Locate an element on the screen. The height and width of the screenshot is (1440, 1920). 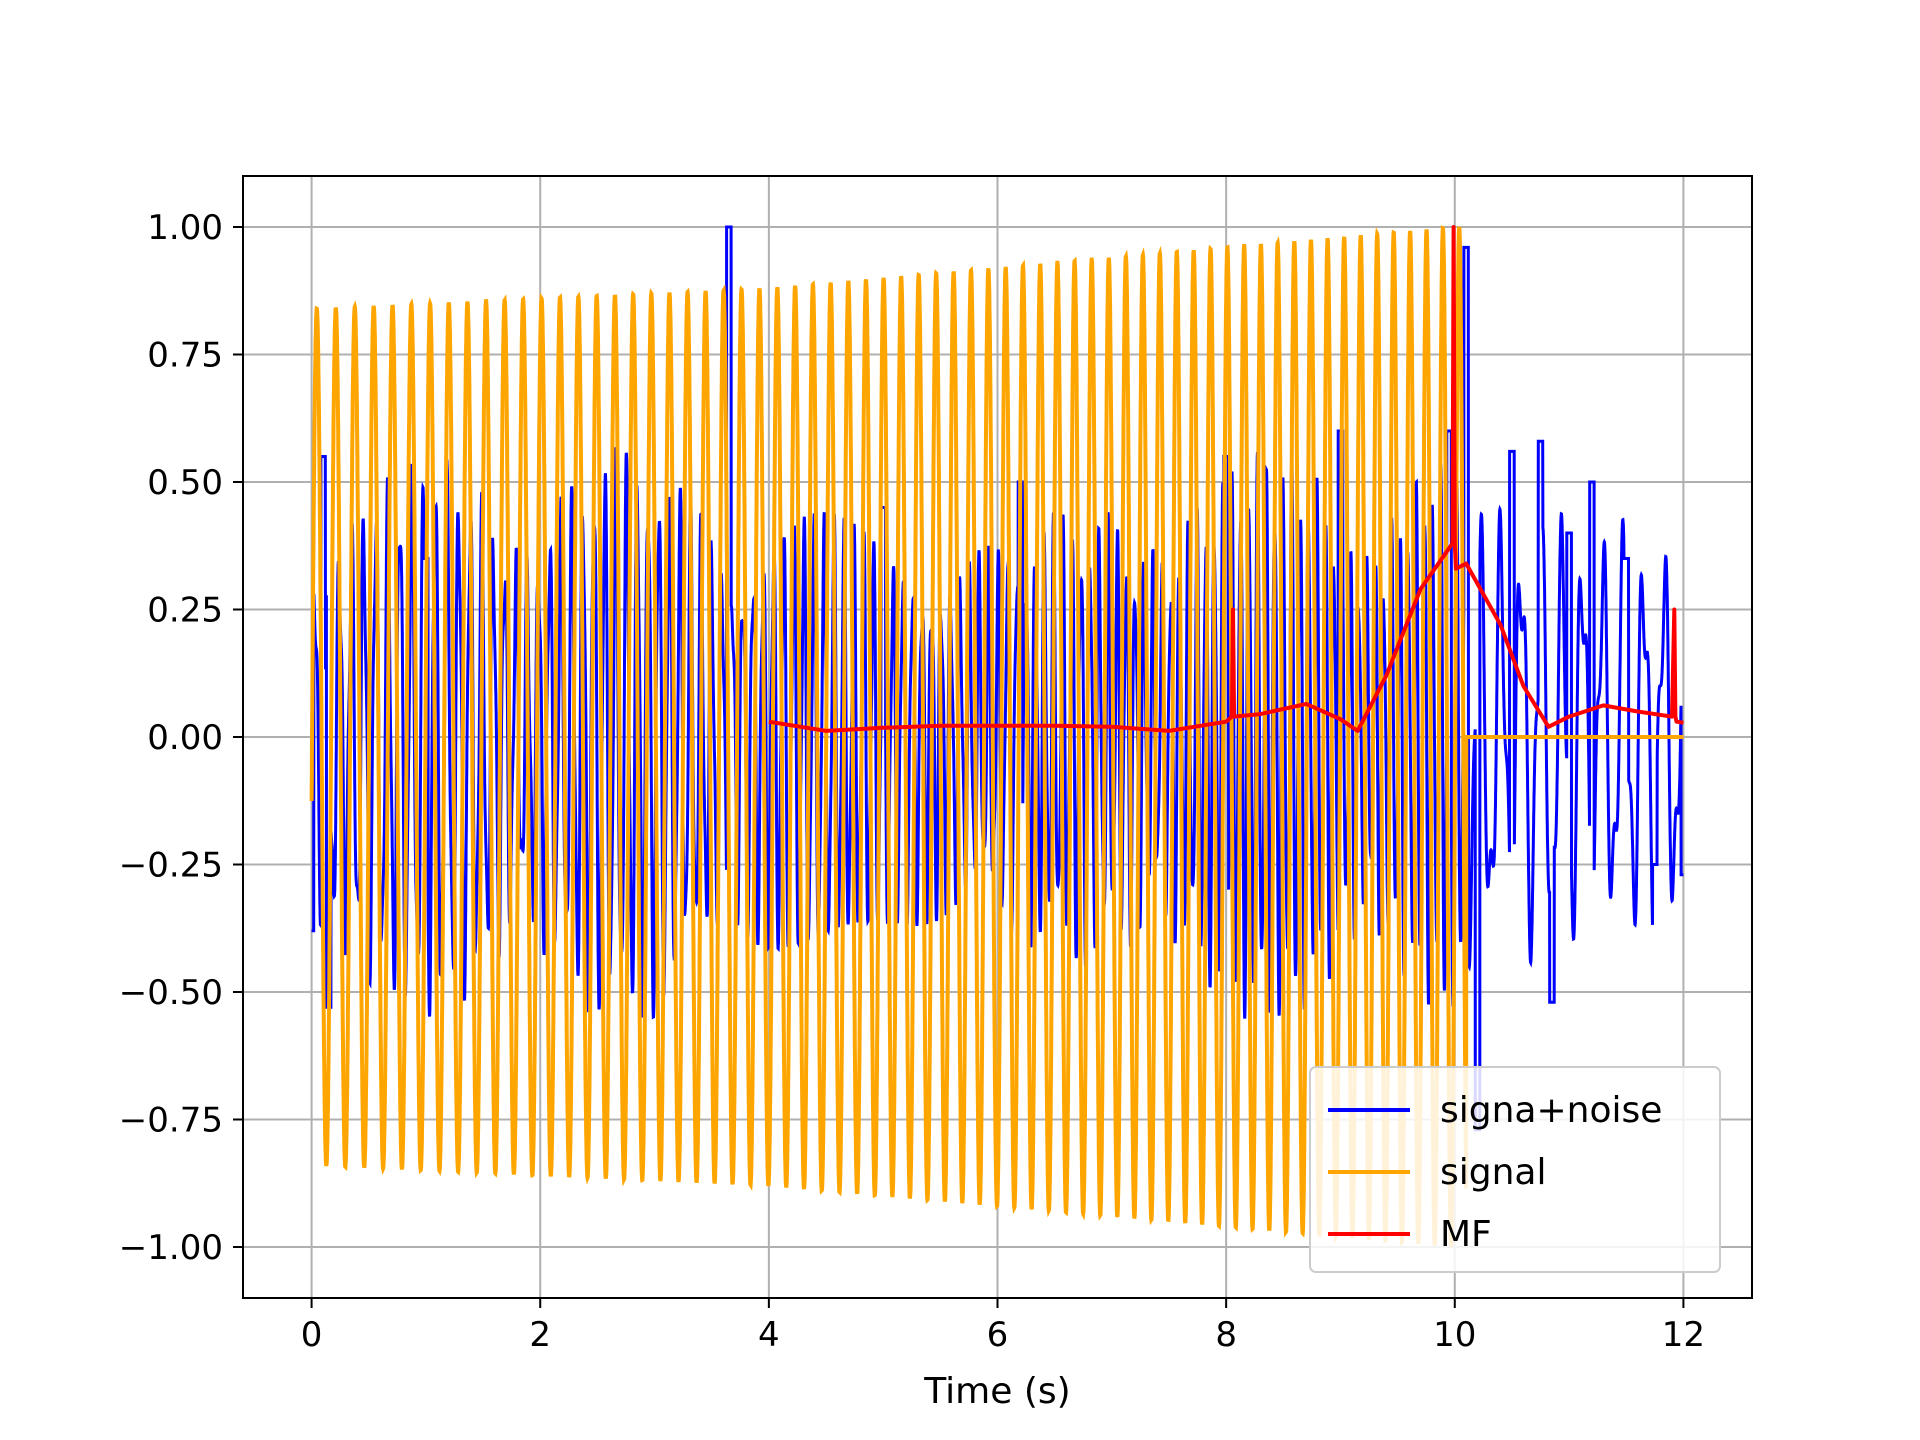
x-tick-label: 6 is located at coordinates (998, 1335).